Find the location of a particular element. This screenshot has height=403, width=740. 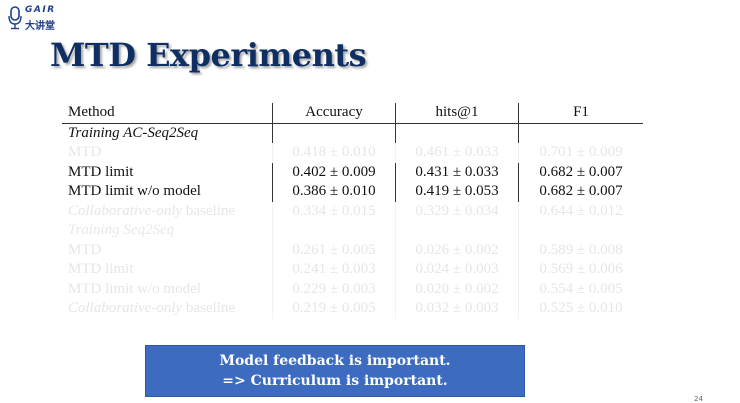

row-hits1: 0.419 ± 0.053 is located at coordinates (457, 192).